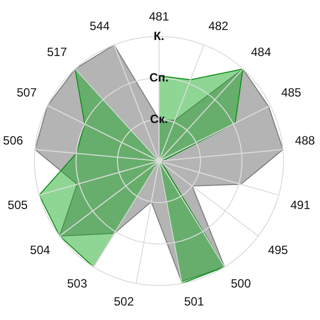 Image resolution: width=320 pixels, height=320 pixels. Describe the element at coordinates (77, 283) in the screenshot. I see `spoke-label: 503` at that location.